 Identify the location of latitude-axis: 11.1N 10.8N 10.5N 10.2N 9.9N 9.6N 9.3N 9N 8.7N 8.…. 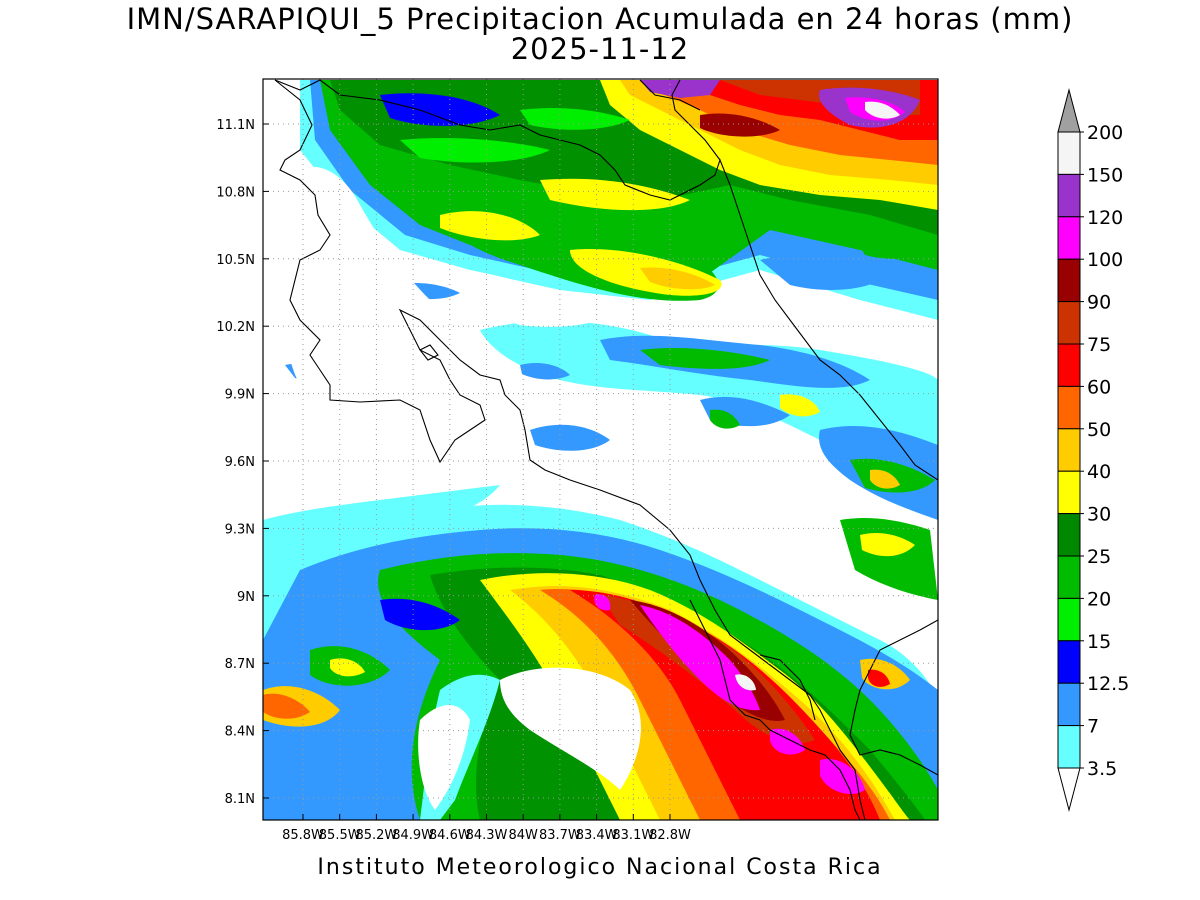
(242, 462).